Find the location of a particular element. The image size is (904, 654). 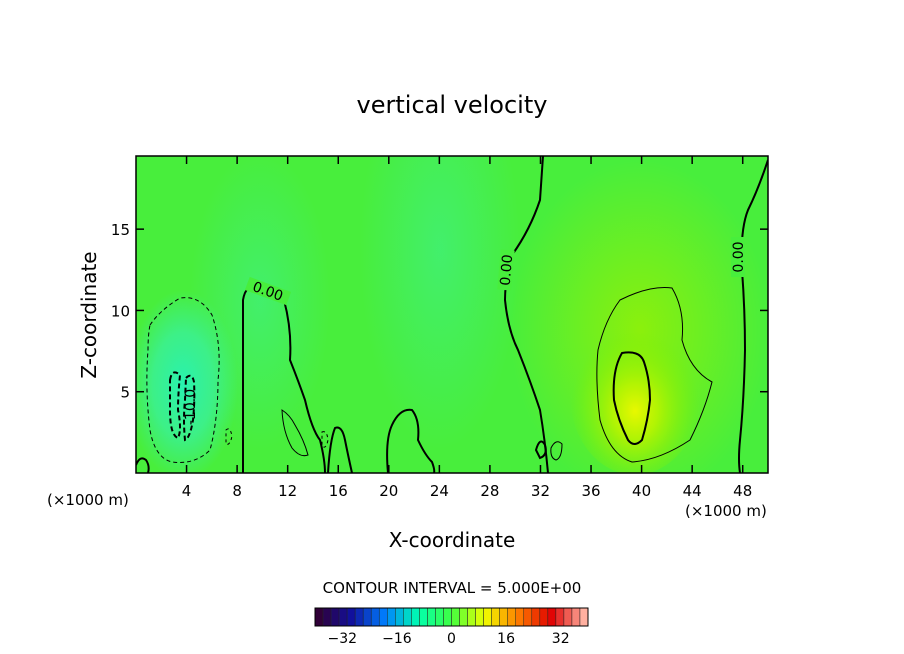

x-tick-label: 8 is located at coordinates (237, 491).